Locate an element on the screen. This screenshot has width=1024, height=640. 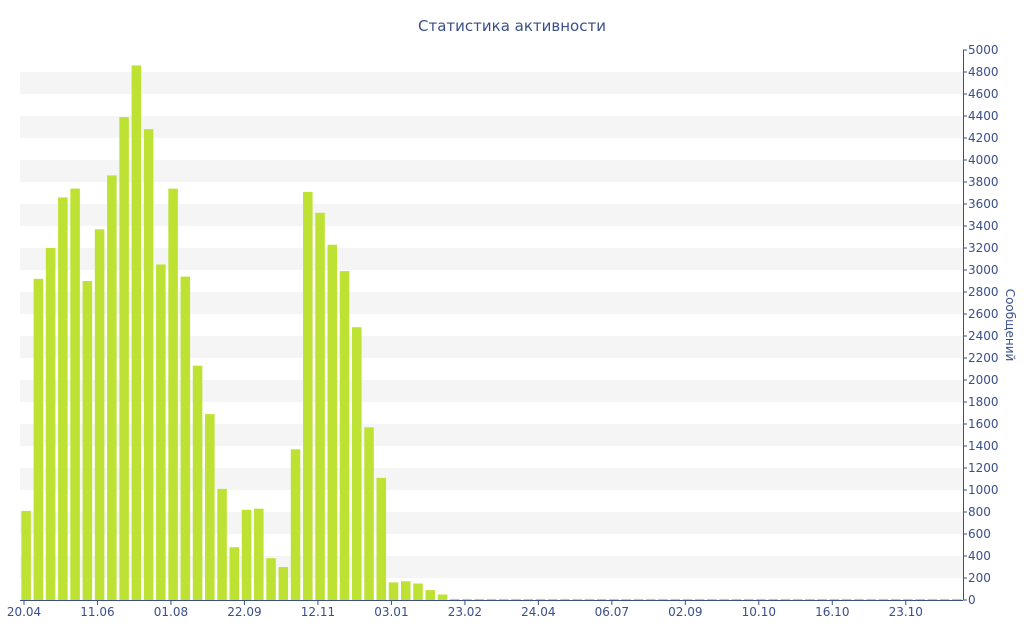
y-tick-label: 1600 is located at coordinates (983, 424).